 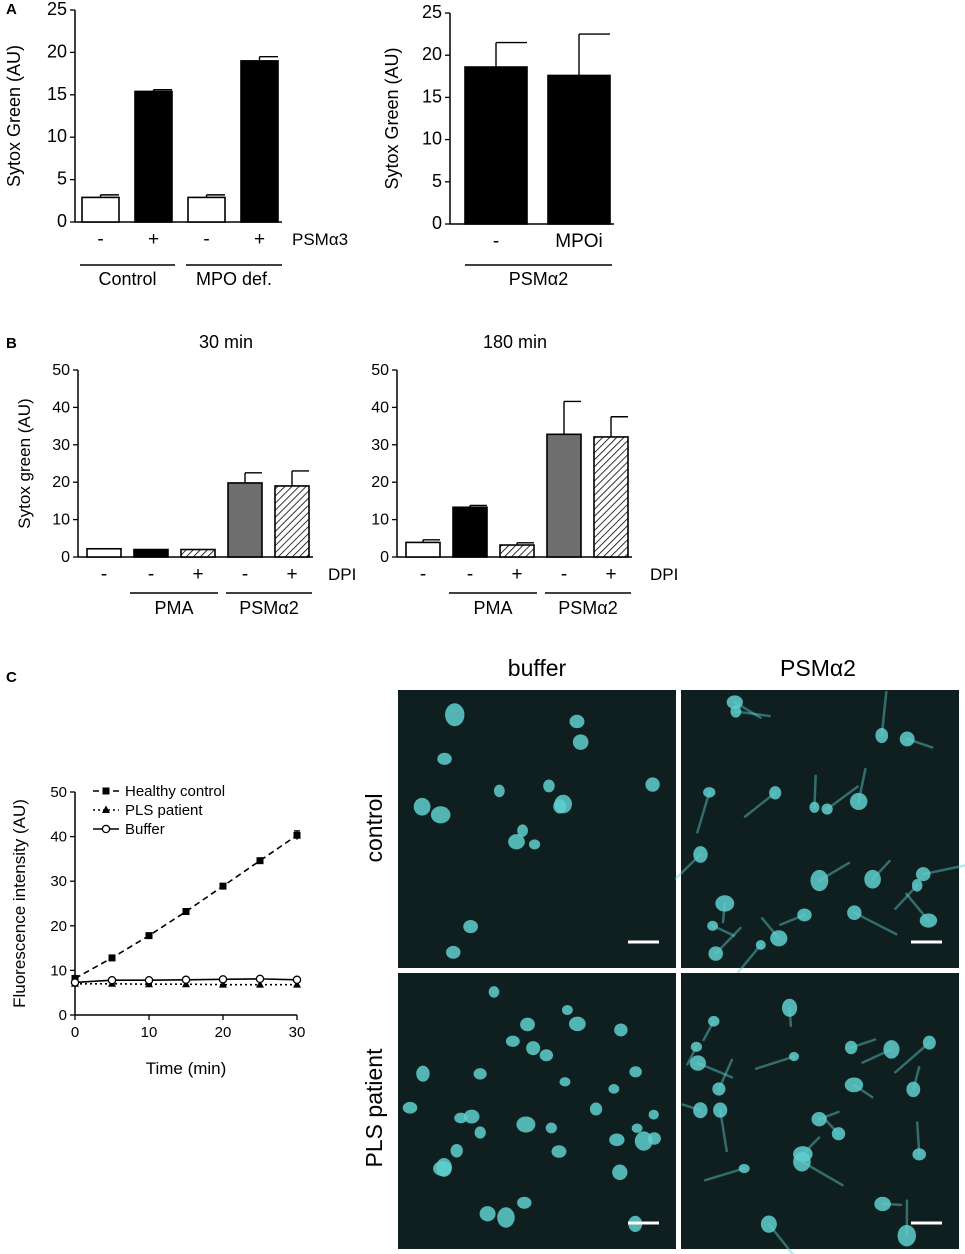 I want to click on panel-letter-c: C, so click(x=11, y=677).